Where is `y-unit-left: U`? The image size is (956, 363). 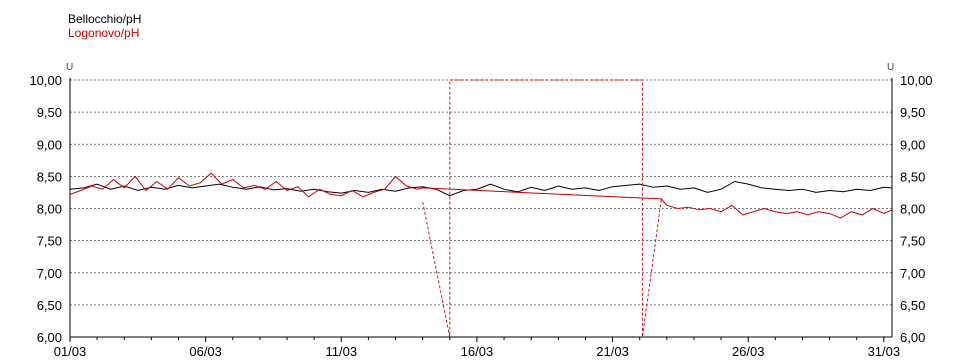
y-unit-left: U is located at coordinates (69, 67).